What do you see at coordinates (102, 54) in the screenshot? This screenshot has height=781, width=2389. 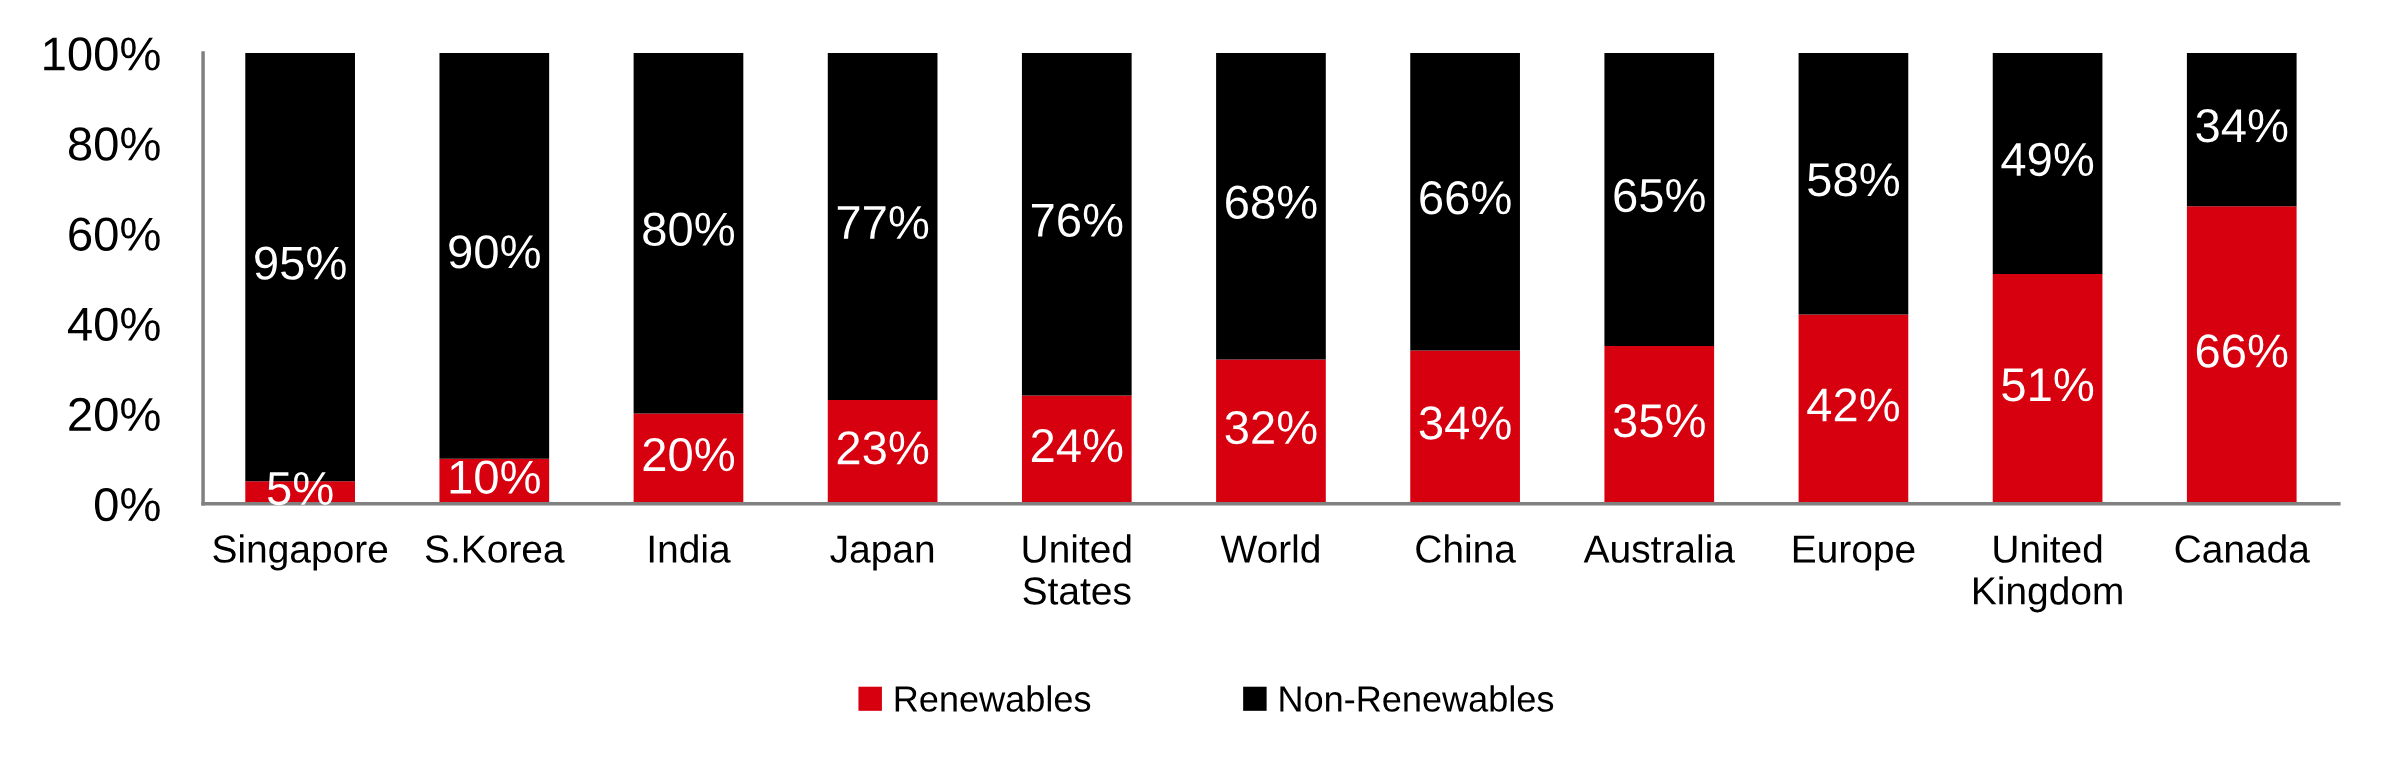 I see `y-tick-label: 100%` at bounding box center [102, 54].